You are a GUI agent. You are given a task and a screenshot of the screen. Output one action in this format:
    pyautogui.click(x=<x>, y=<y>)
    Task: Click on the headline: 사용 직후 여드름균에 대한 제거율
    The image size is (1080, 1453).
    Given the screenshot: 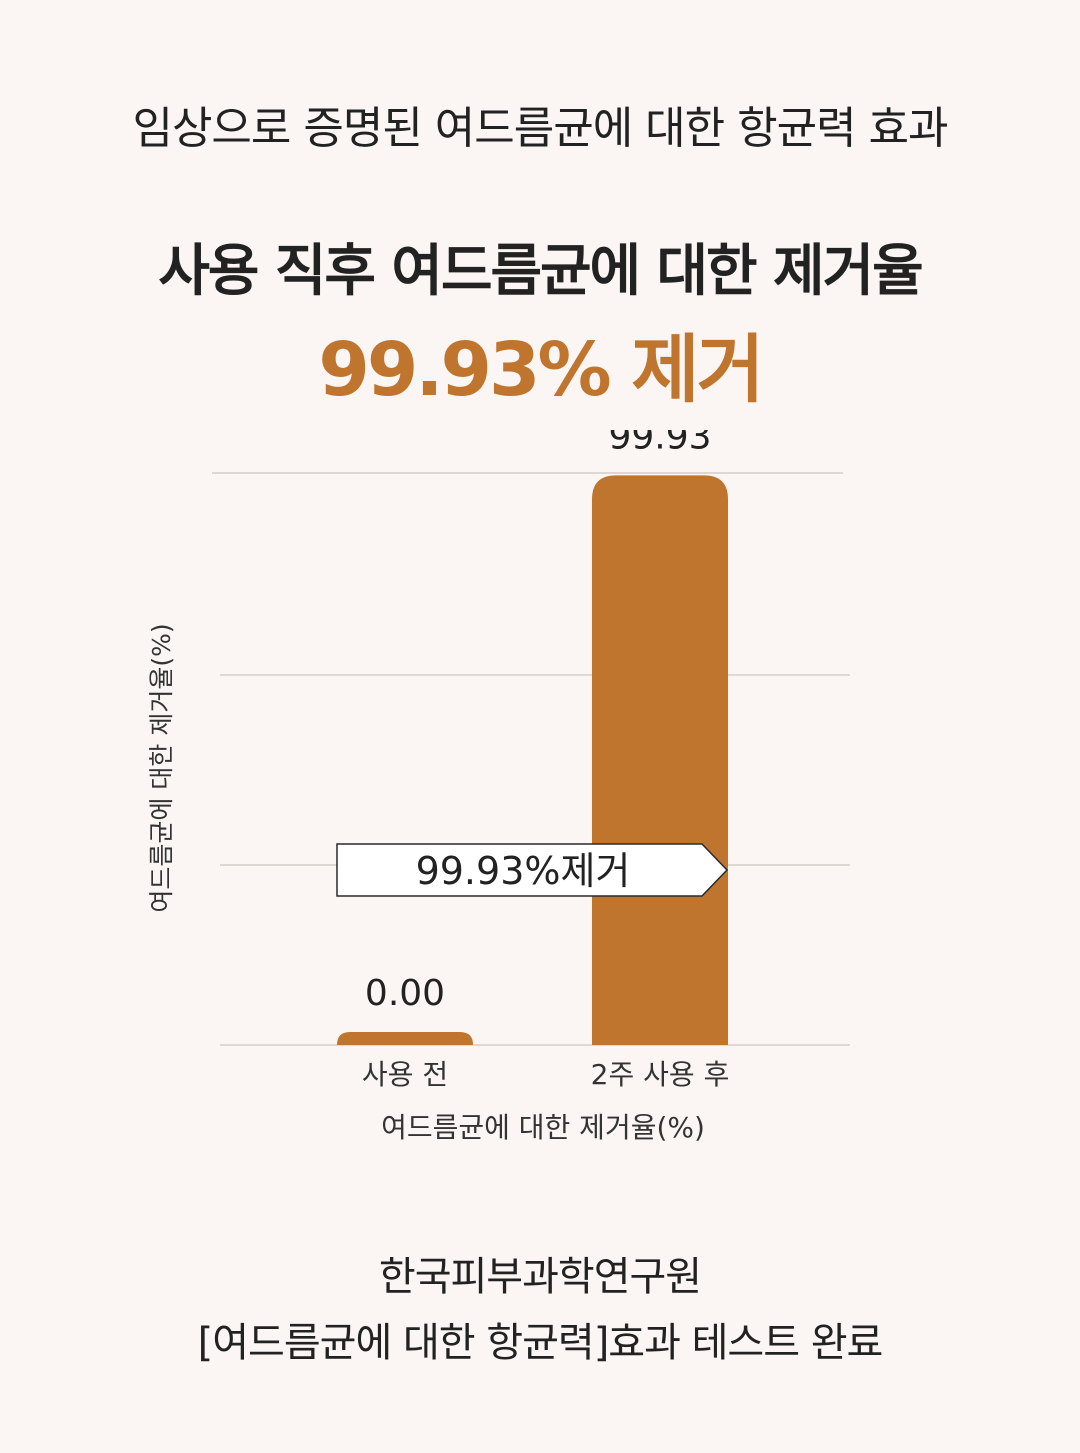 What is the action you would take?
    pyautogui.click(x=540, y=271)
    